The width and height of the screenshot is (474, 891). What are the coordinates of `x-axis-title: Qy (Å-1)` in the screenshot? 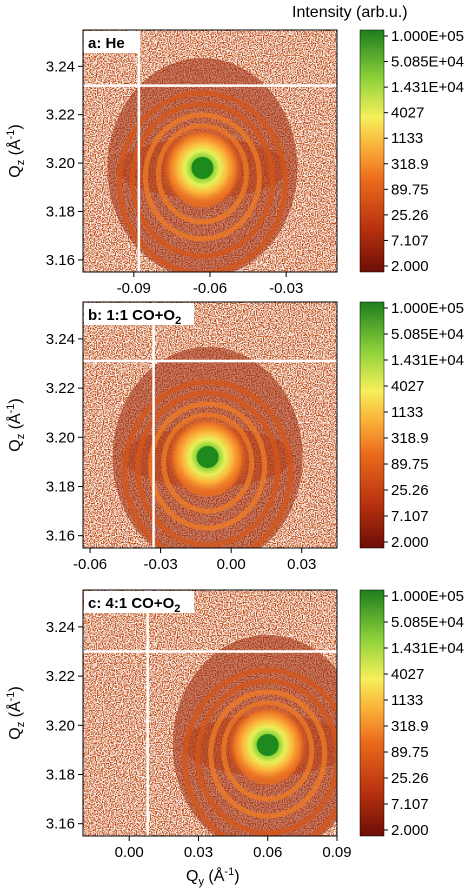 It's located at (213, 877).